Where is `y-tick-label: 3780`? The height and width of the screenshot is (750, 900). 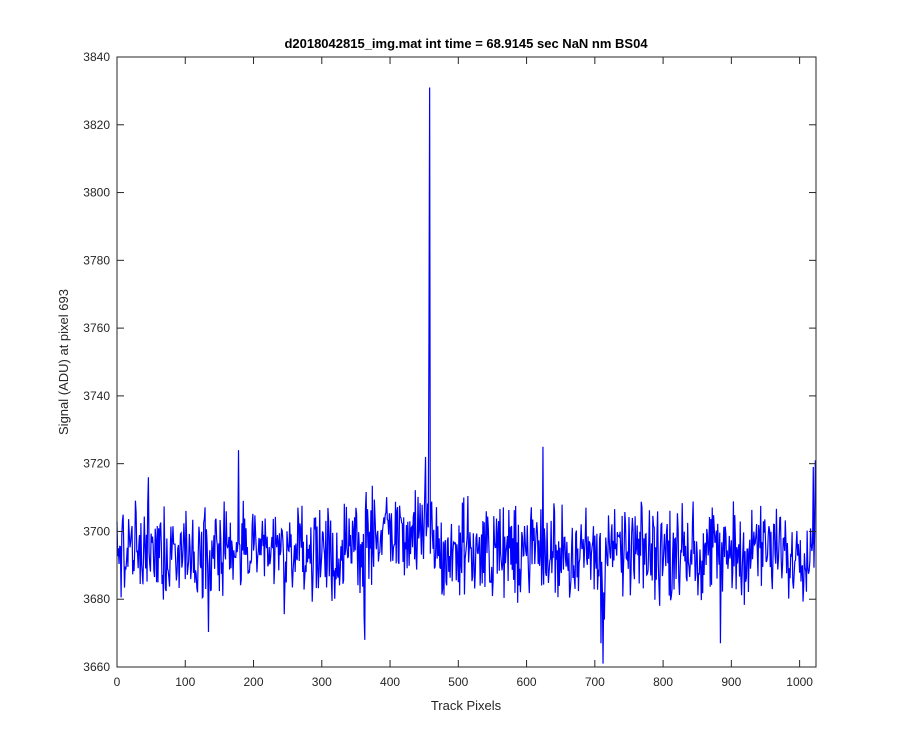 y-tick-label: 3780 is located at coordinates (96, 260).